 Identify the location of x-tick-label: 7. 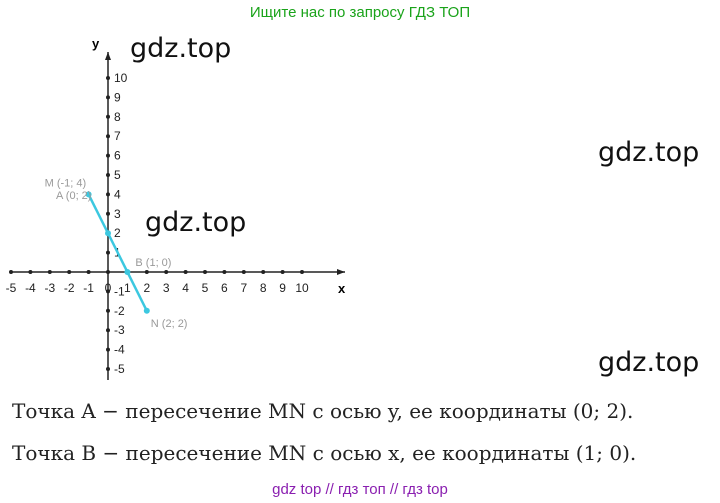
(243, 288).